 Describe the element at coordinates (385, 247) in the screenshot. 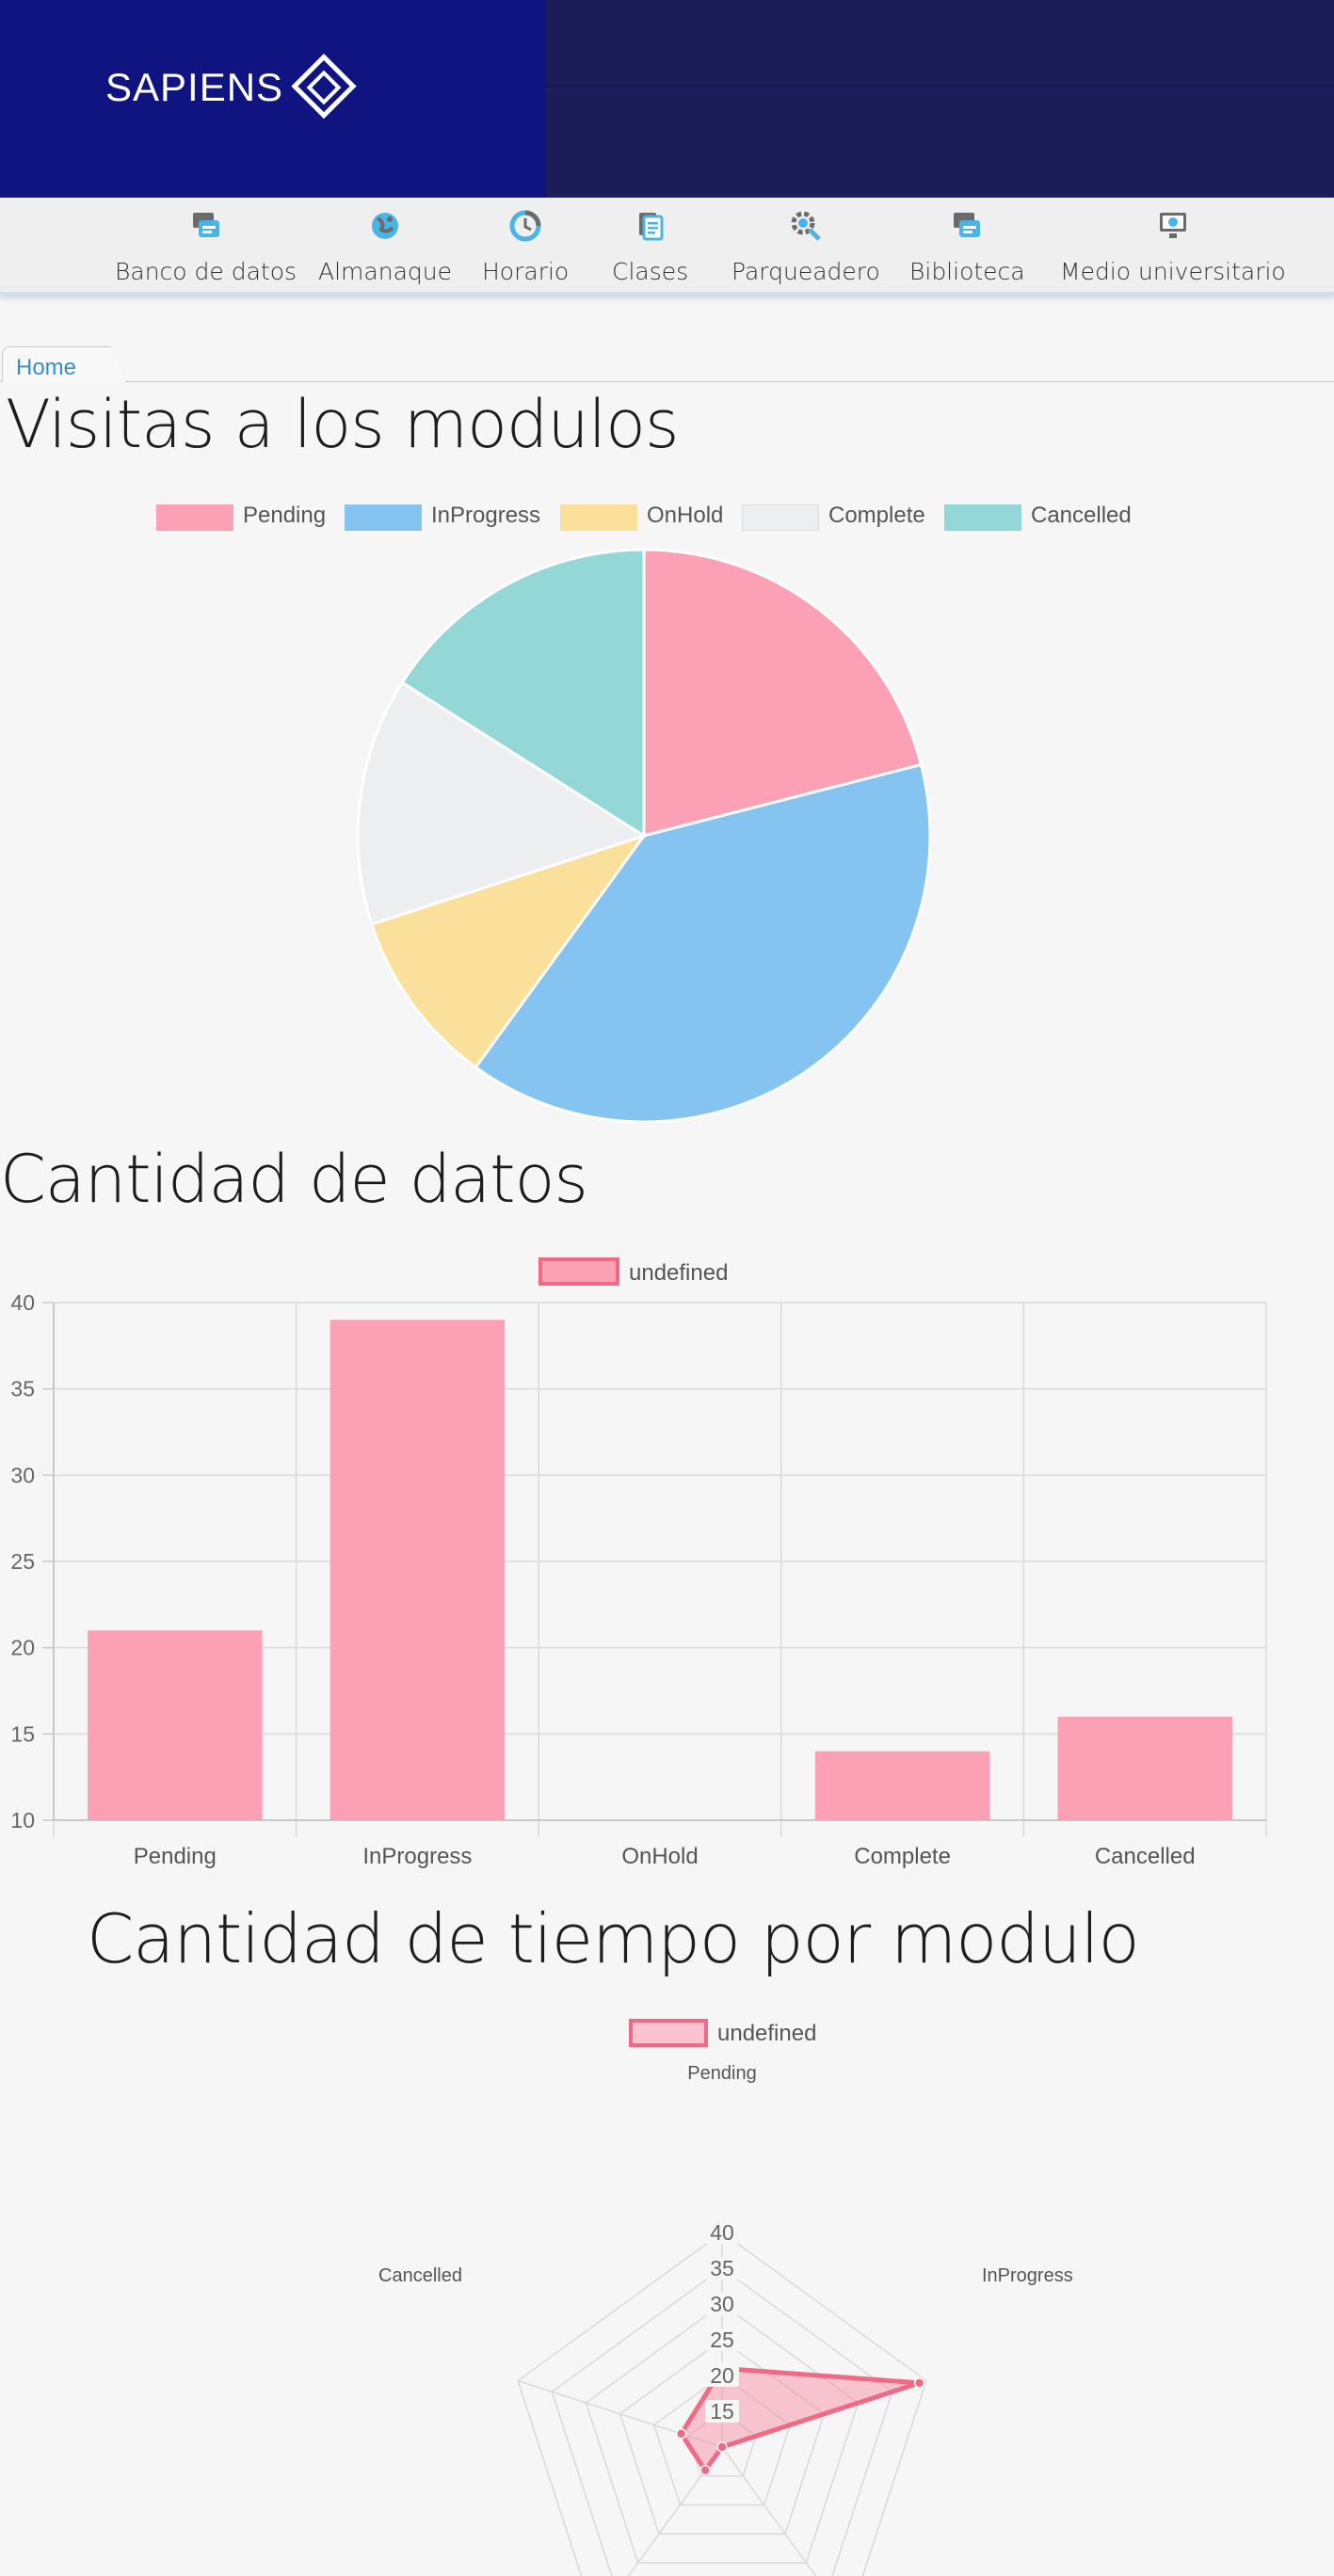

I see `nav-item-almanaque: Almanaque` at that location.